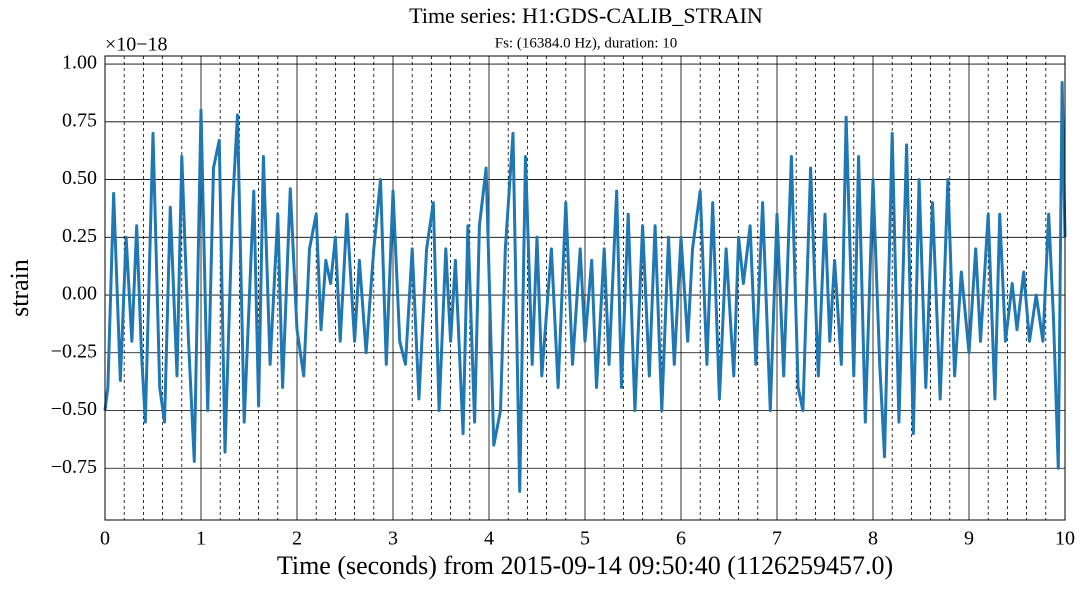 The width and height of the screenshot is (1086, 592). I want to click on chart-subtitle: Fs: (16384.0 Hz), duration: 10, so click(586, 43).